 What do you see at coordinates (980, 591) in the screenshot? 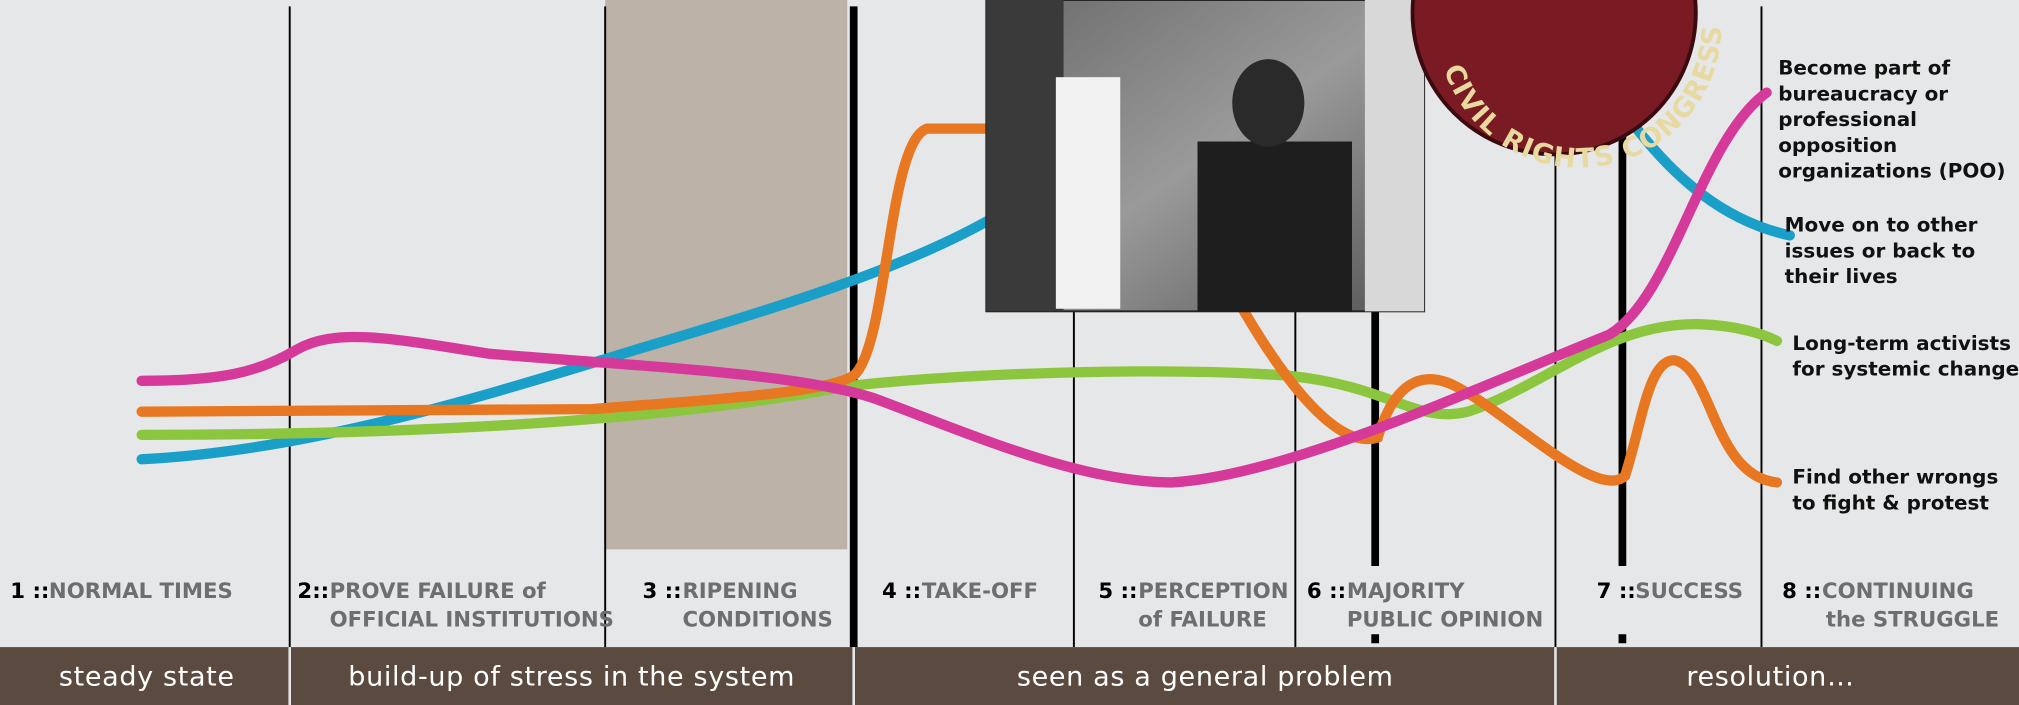
I see `stage-line: TAKE-OFF` at bounding box center [980, 591].